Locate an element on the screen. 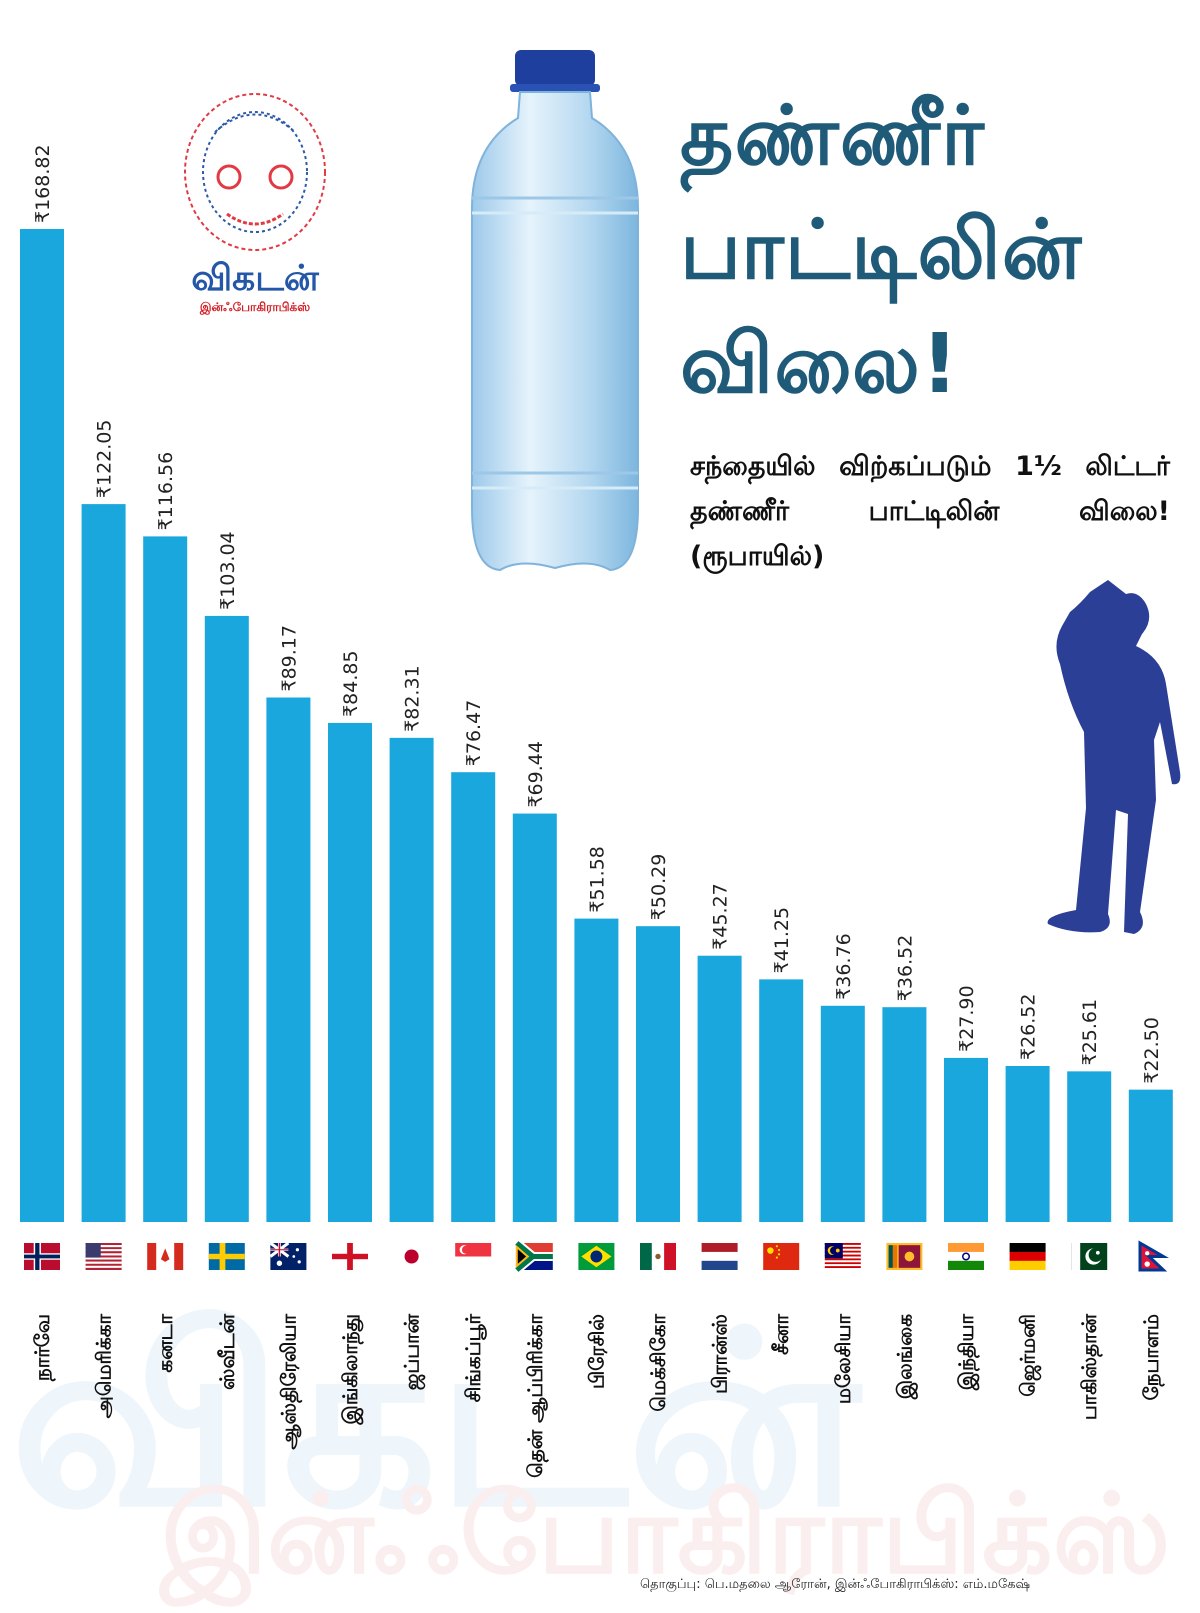 This screenshot has width=1200, height=1613. category-label: சீனா is located at coordinates (781, 1333).